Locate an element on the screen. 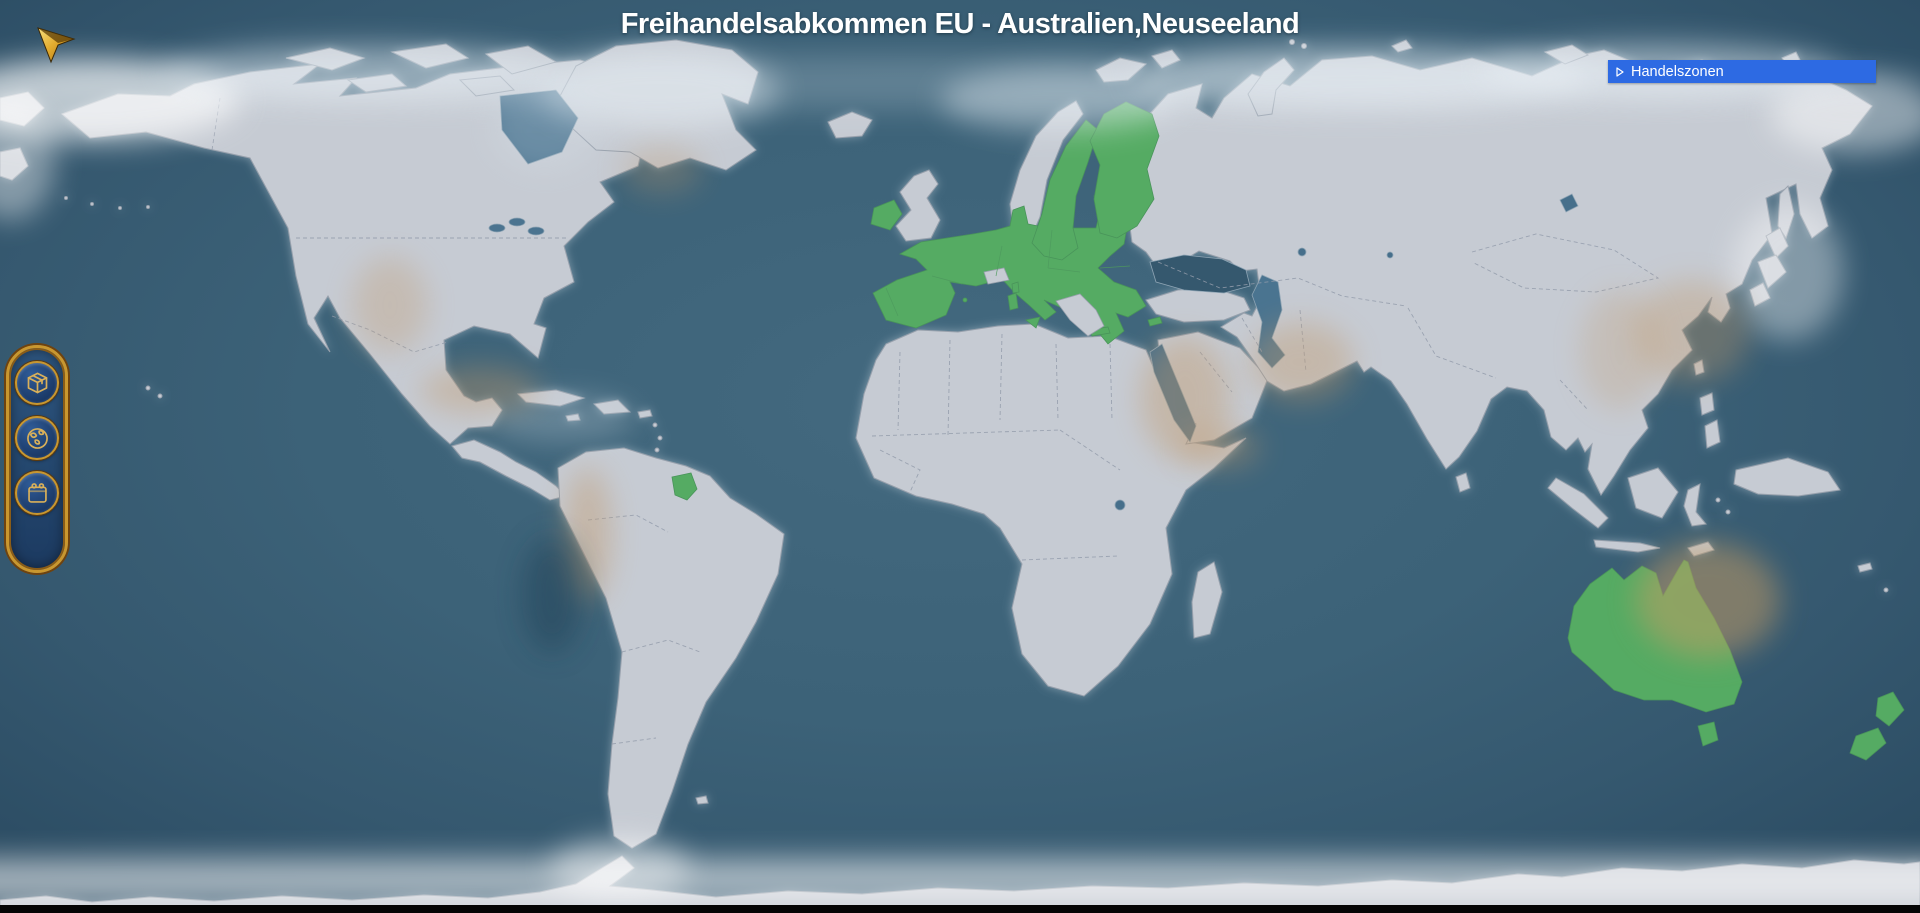 This screenshot has height=913, width=1920. region-tasmania is located at coordinates (1708, 734).